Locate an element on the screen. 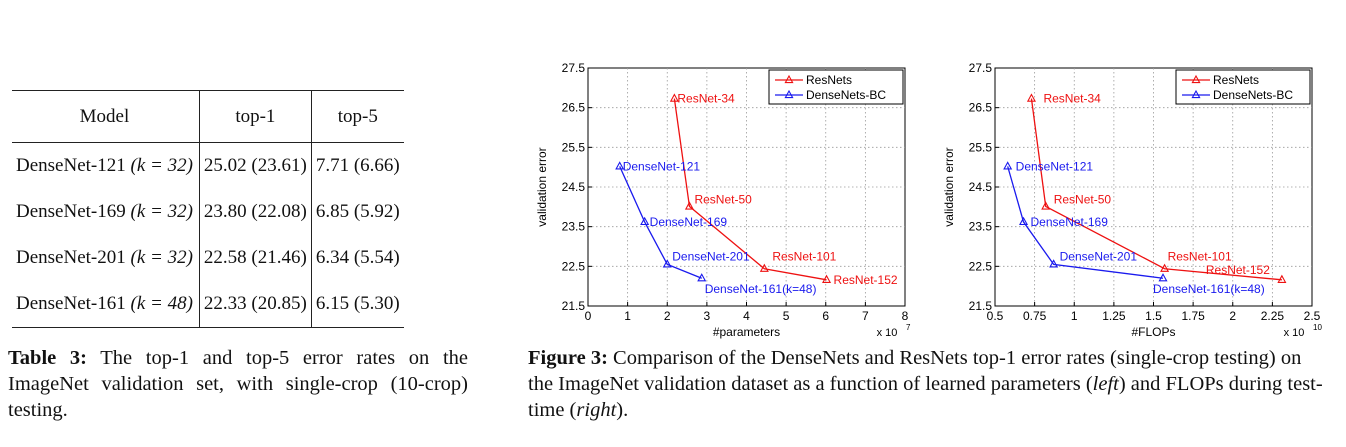 The image size is (1346, 447). header-top5: top-5 is located at coordinates (357, 116).